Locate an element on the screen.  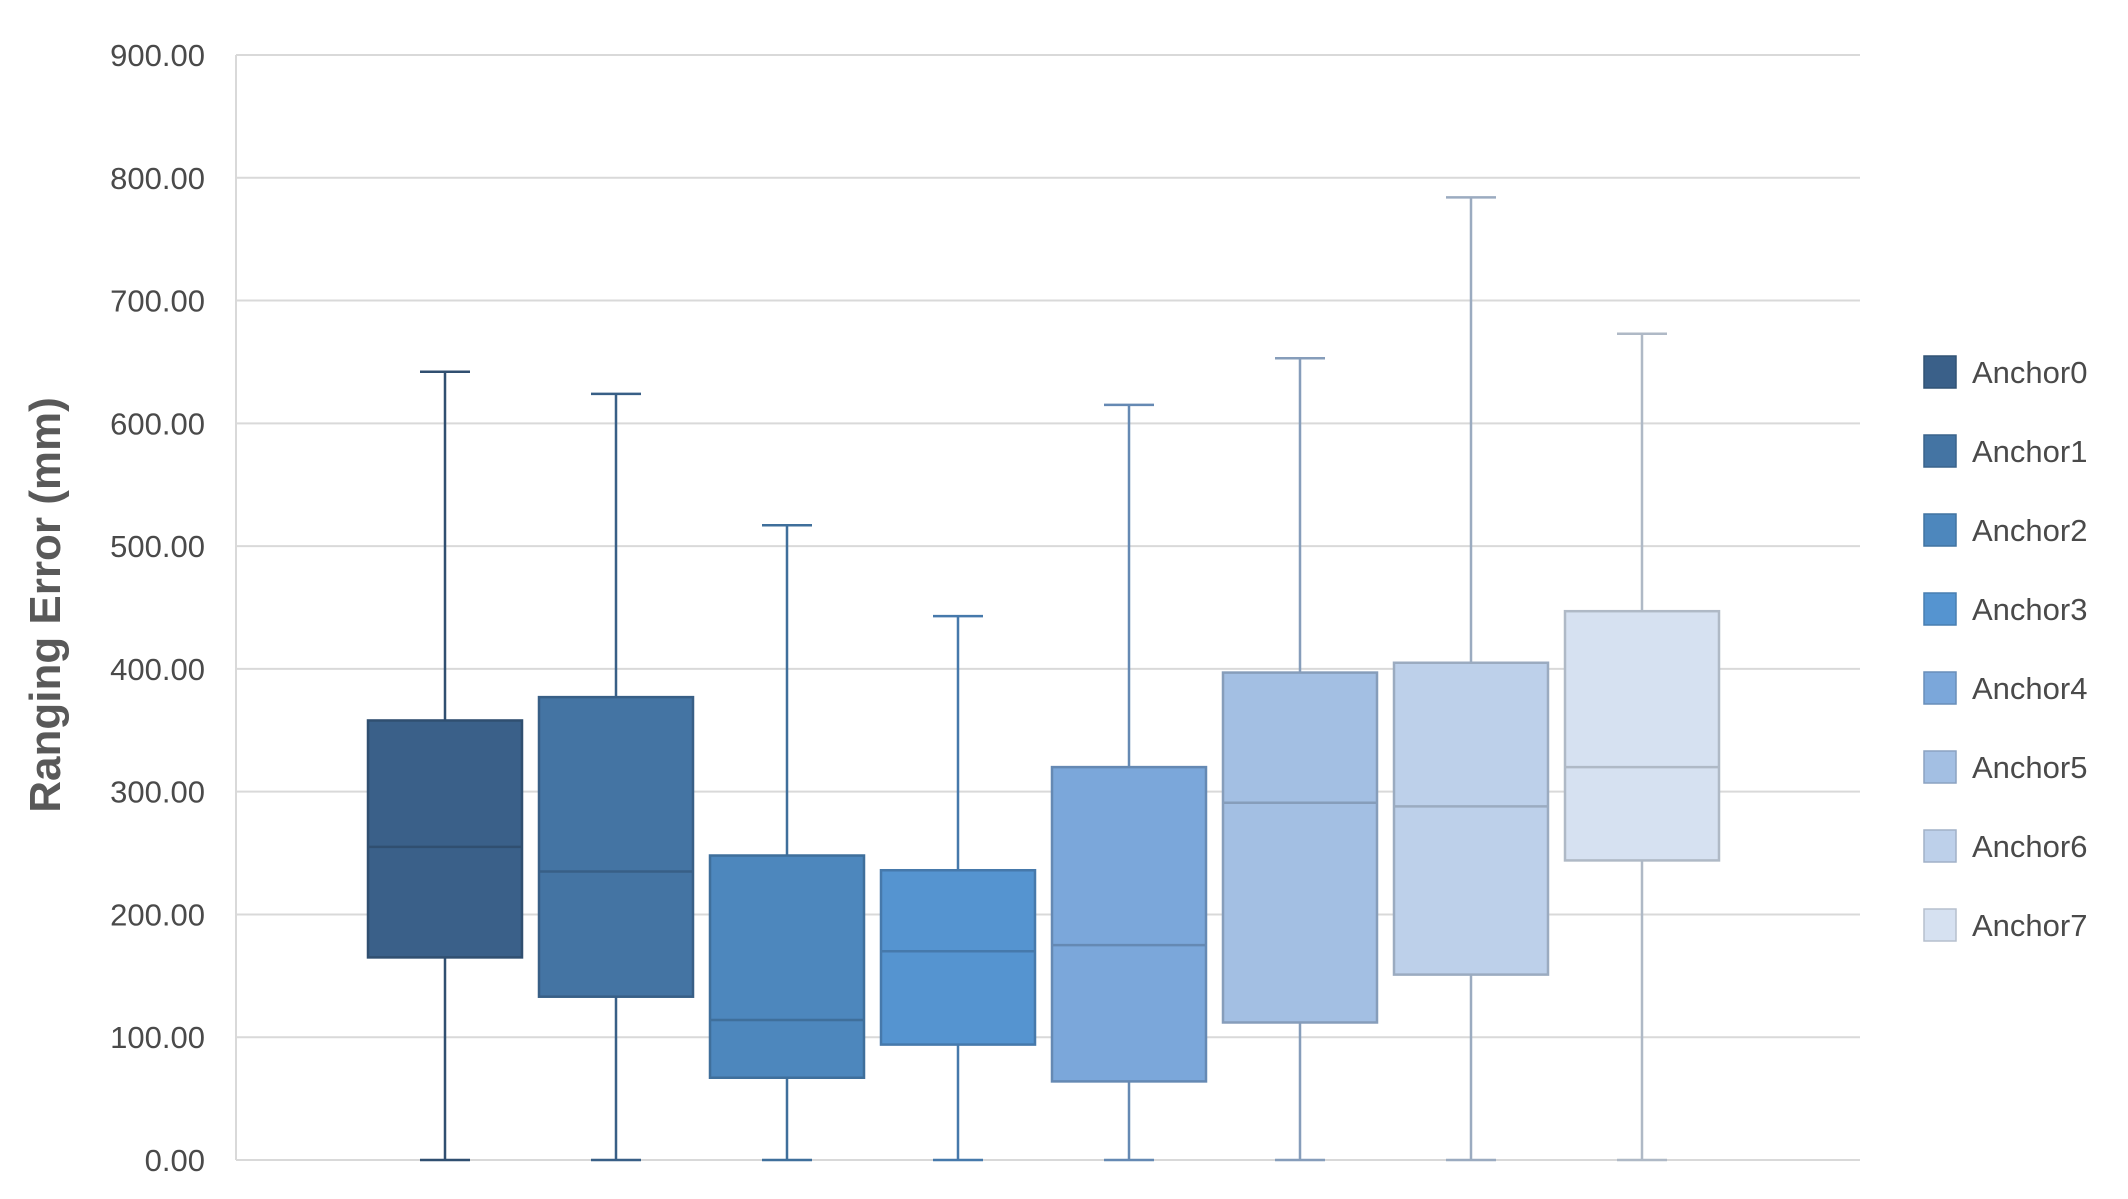
y-tick-label: 0.00 is located at coordinates (175, 1160).